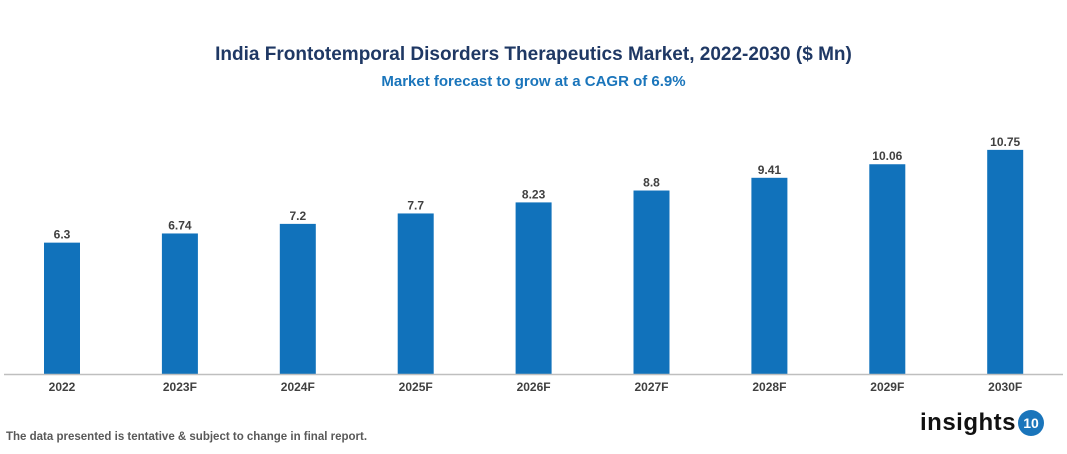 Image resolution: width=1067 pixels, height=454 pixels. What do you see at coordinates (416, 387) in the screenshot?
I see `x-tick-label: 2025F` at bounding box center [416, 387].